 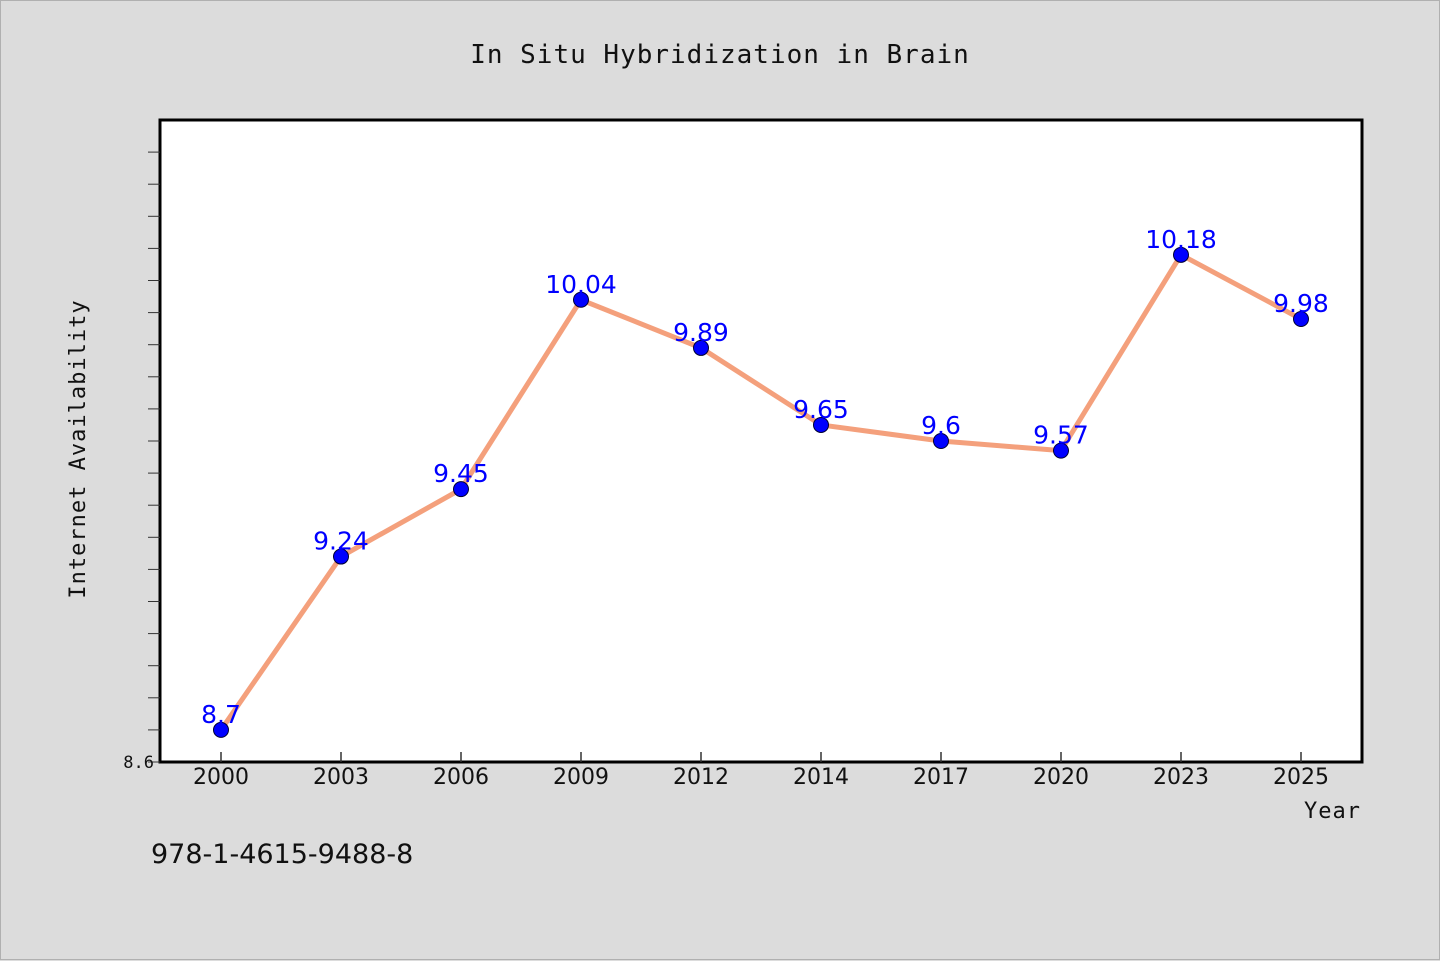 I want to click on data-label: 9.45, so click(x=461, y=473).